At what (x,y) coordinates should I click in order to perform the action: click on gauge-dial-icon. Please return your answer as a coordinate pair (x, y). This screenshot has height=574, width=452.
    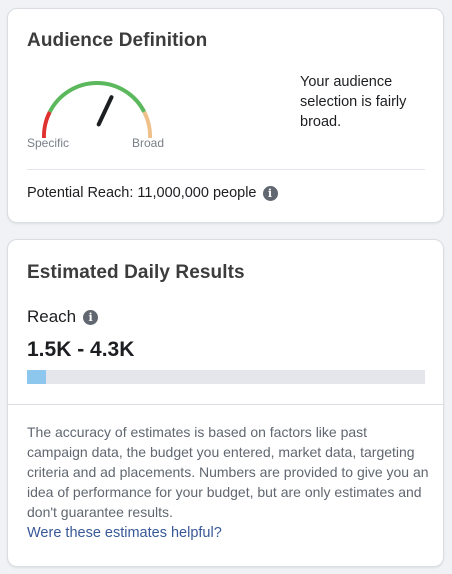
    Looking at the image, I should click on (97, 109).